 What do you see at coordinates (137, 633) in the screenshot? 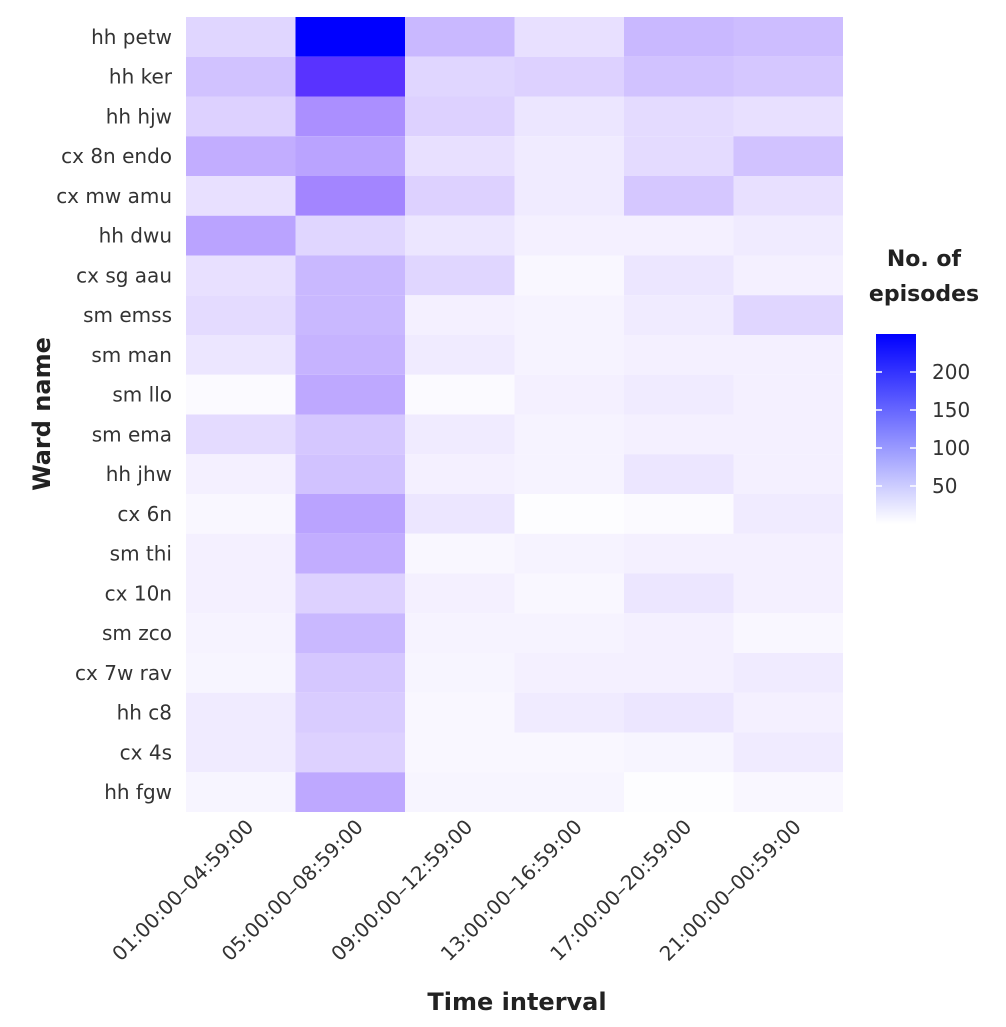
I see `y-tick-label: sm zco` at bounding box center [137, 633].